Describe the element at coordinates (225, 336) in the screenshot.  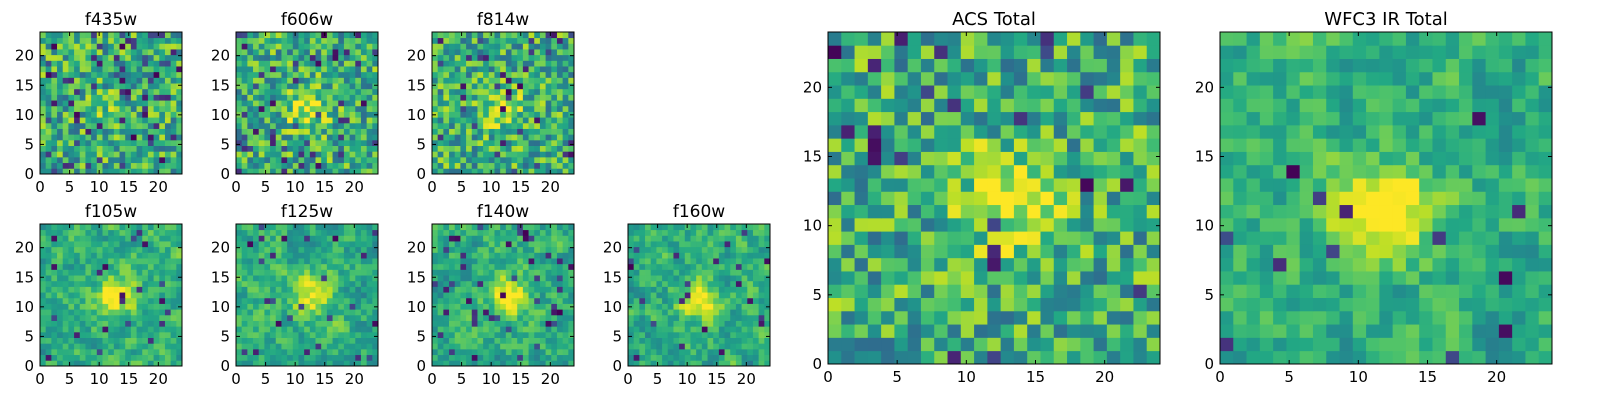
I see `y-tick-label: 5` at that location.